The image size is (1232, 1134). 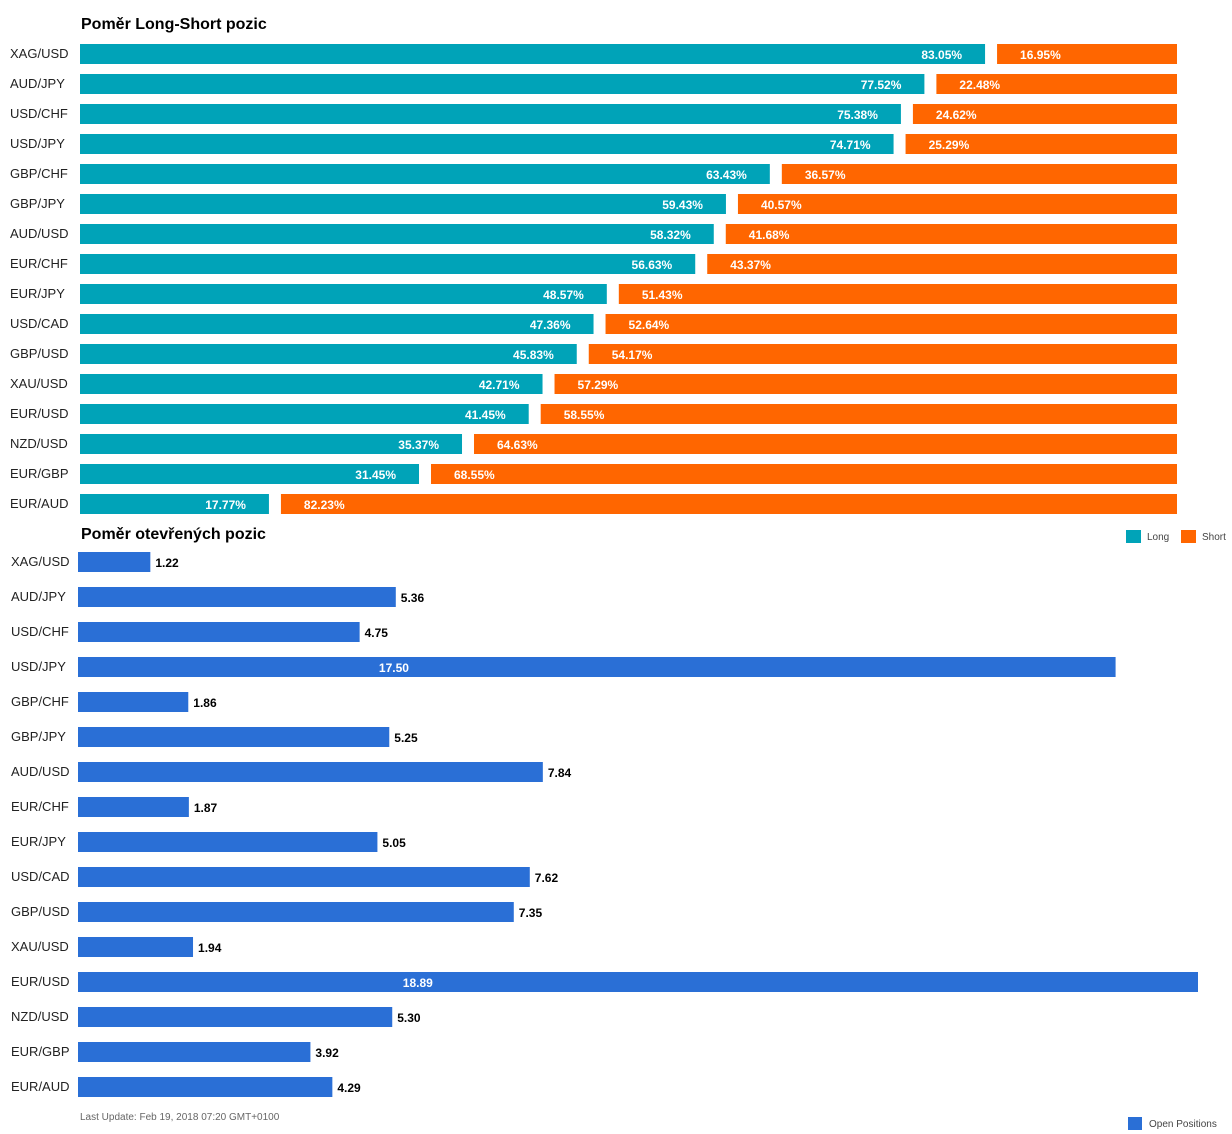 I want to click on data-label-open-gbp-jpy: 5.25, so click(x=406, y=738).